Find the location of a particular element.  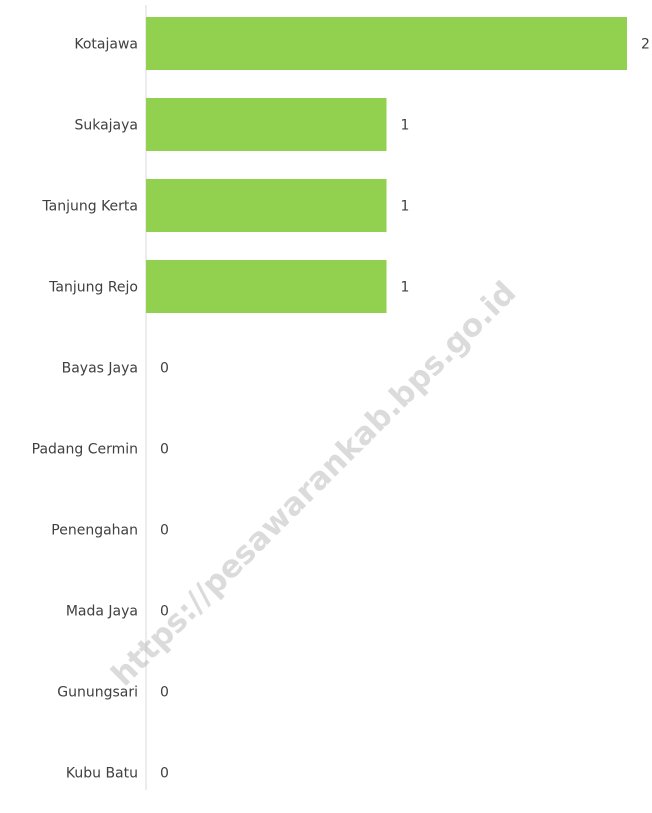

y-tick-label: Penengahan is located at coordinates (94, 531).